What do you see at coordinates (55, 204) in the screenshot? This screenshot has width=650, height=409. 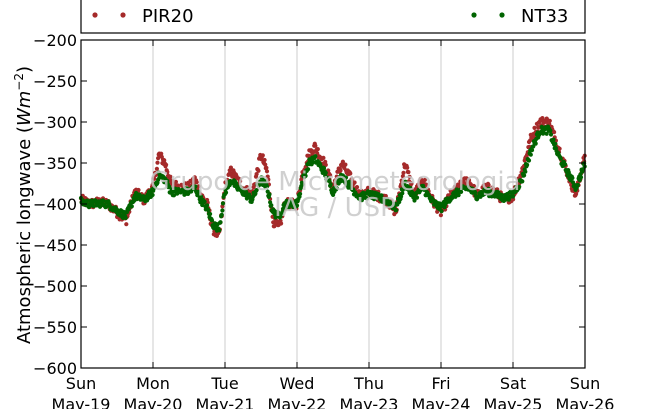 I see `y-tick-label: −400` at bounding box center [55, 204].